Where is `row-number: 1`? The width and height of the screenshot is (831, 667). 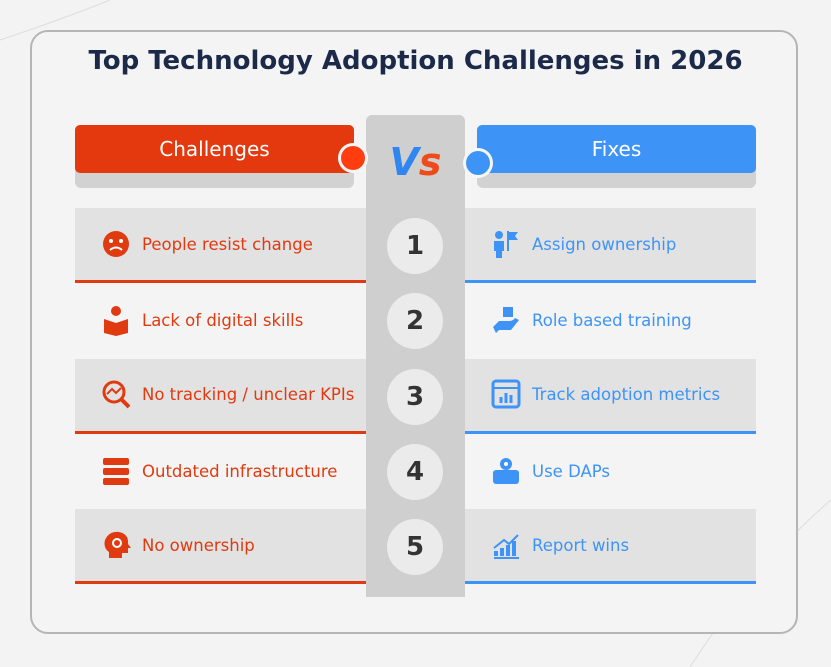
row-number: 1 is located at coordinates (415, 246).